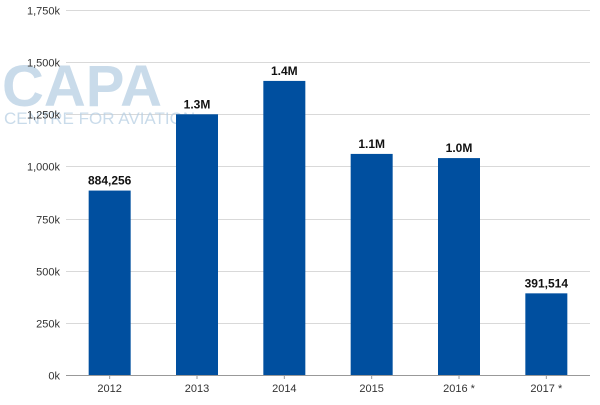 The image size is (600, 405). What do you see at coordinates (197, 245) in the screenshot?
I see `bar-2013` at bounding box center [197, 245].